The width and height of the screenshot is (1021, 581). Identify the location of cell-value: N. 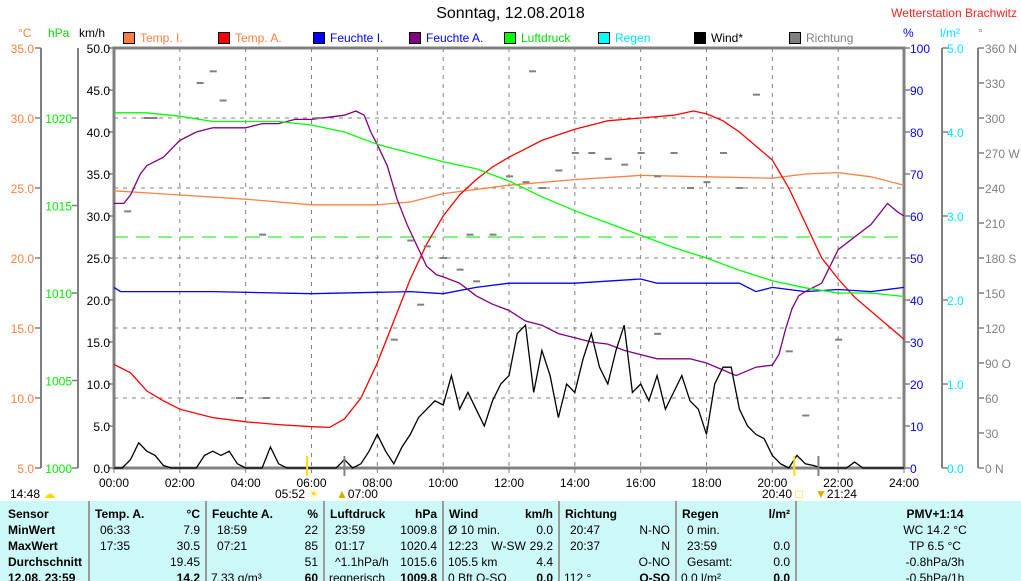
(665, 546).